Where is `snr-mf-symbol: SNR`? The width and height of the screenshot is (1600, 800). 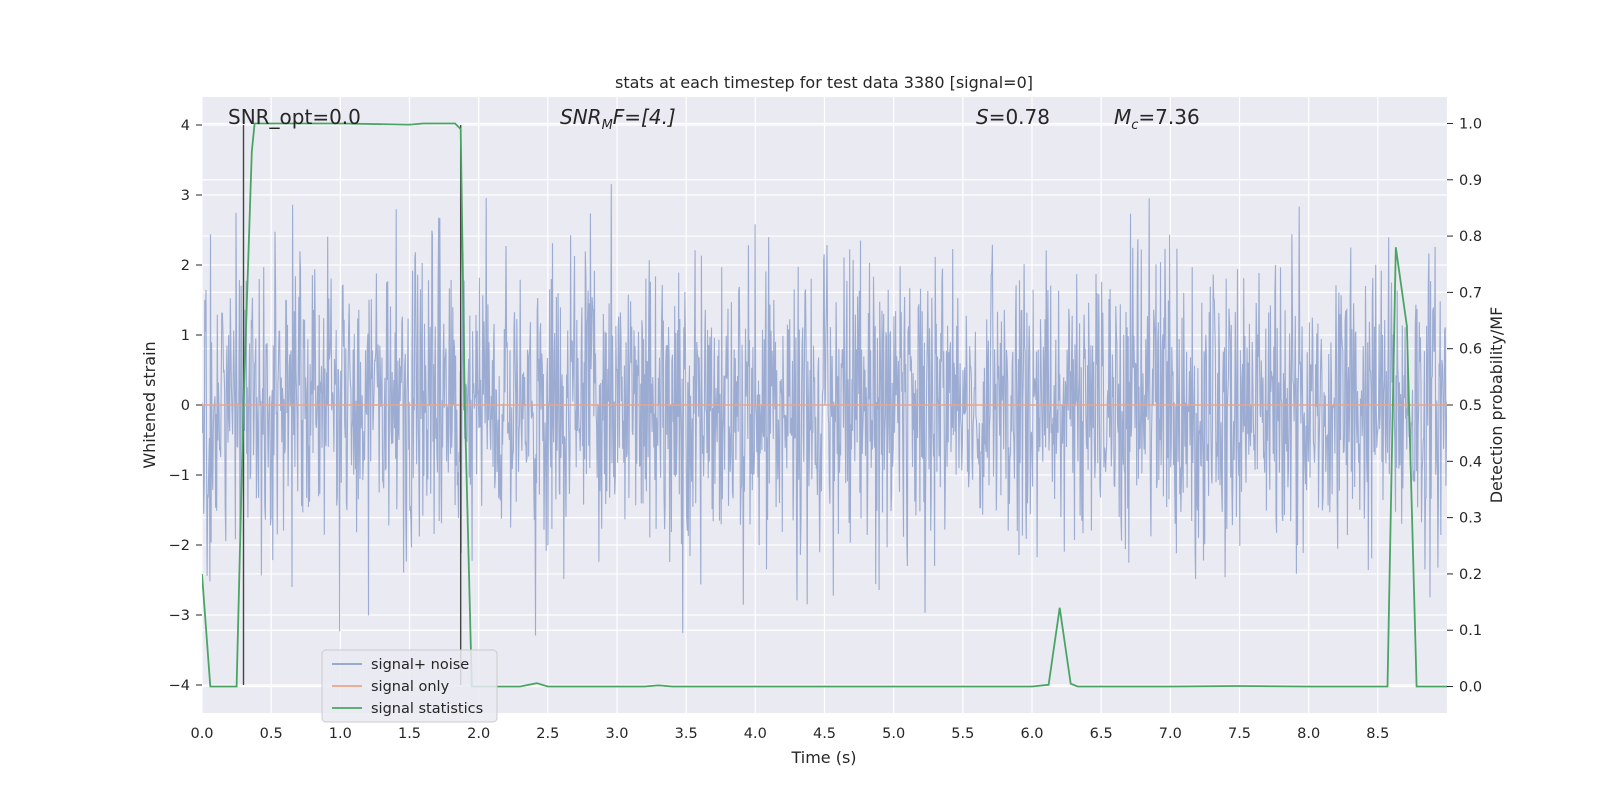
snr-mf-symbol: SNR is located at coordinates (581, 117).